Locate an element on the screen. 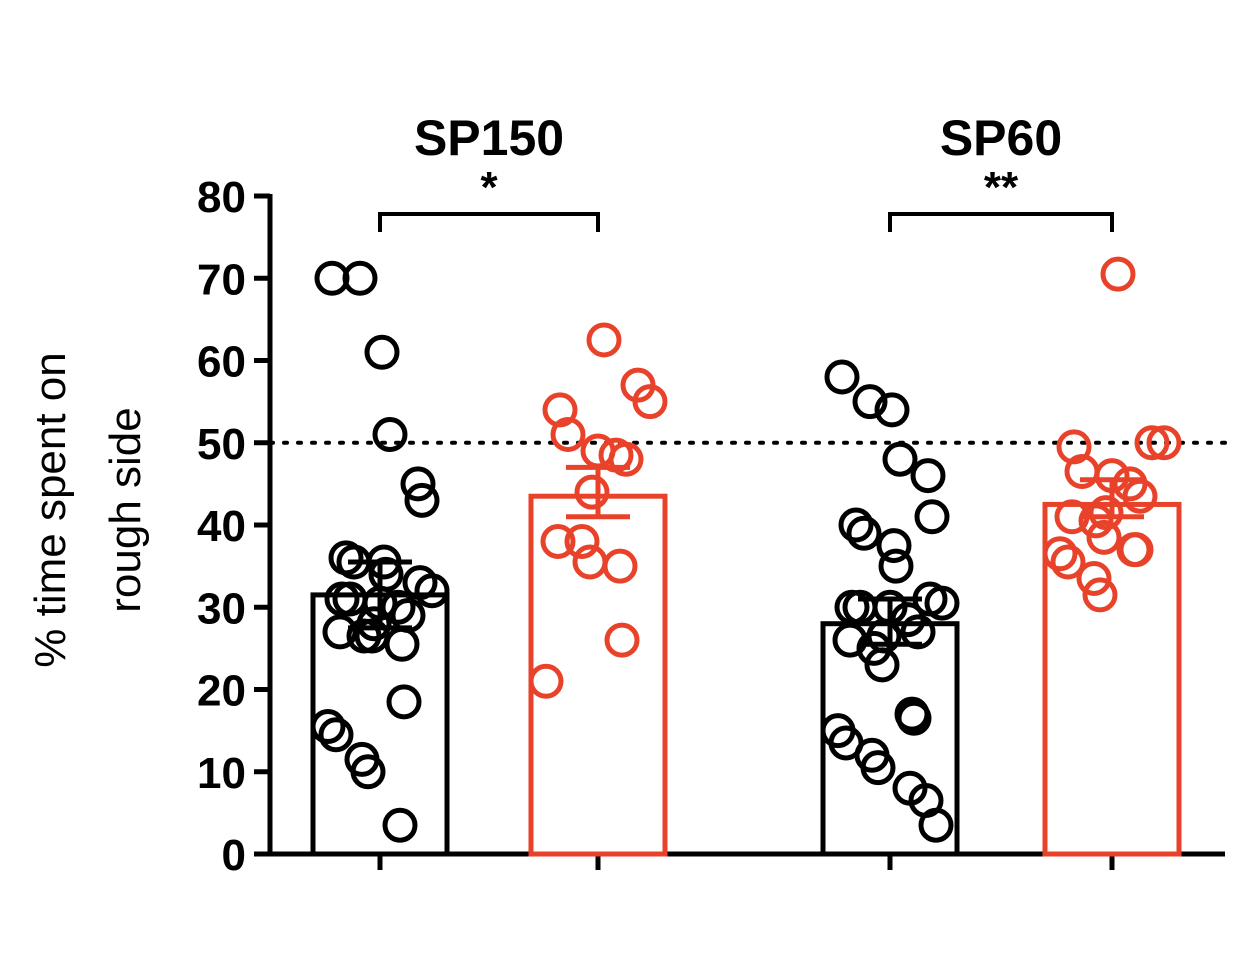 Image resolution: width=1242 pixels, height=955 pixels. y-tick-label: 70 is located at coordinates (221, 279).